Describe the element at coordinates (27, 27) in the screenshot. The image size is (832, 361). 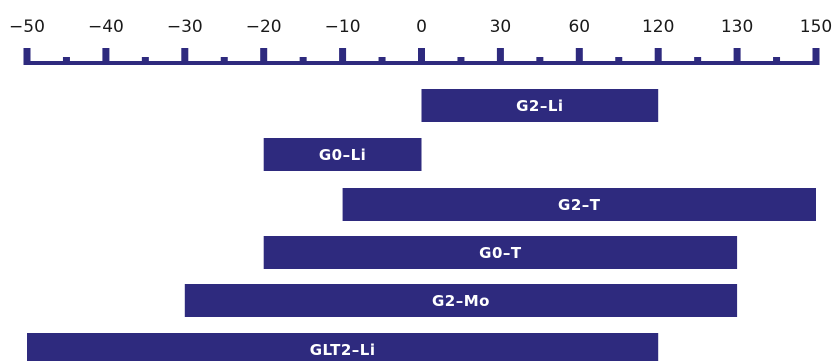
I see `tick-label: −50` at that location.